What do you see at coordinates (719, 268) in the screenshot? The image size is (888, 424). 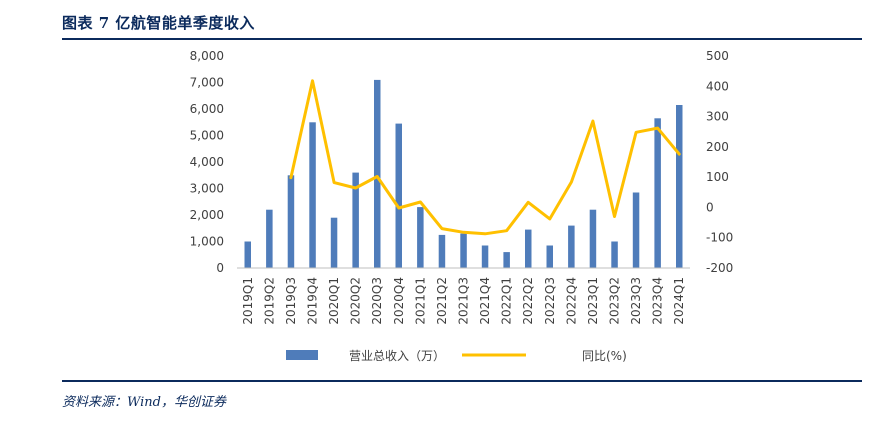 I see `y-right-tick: -200` at bounding box center [719, 268].